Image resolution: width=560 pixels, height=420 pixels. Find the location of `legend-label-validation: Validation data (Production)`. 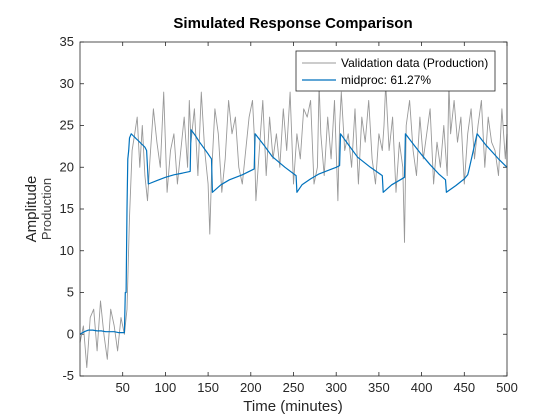

legend-label-validation: Validation data (Production) is located at coordinates (414, 63).